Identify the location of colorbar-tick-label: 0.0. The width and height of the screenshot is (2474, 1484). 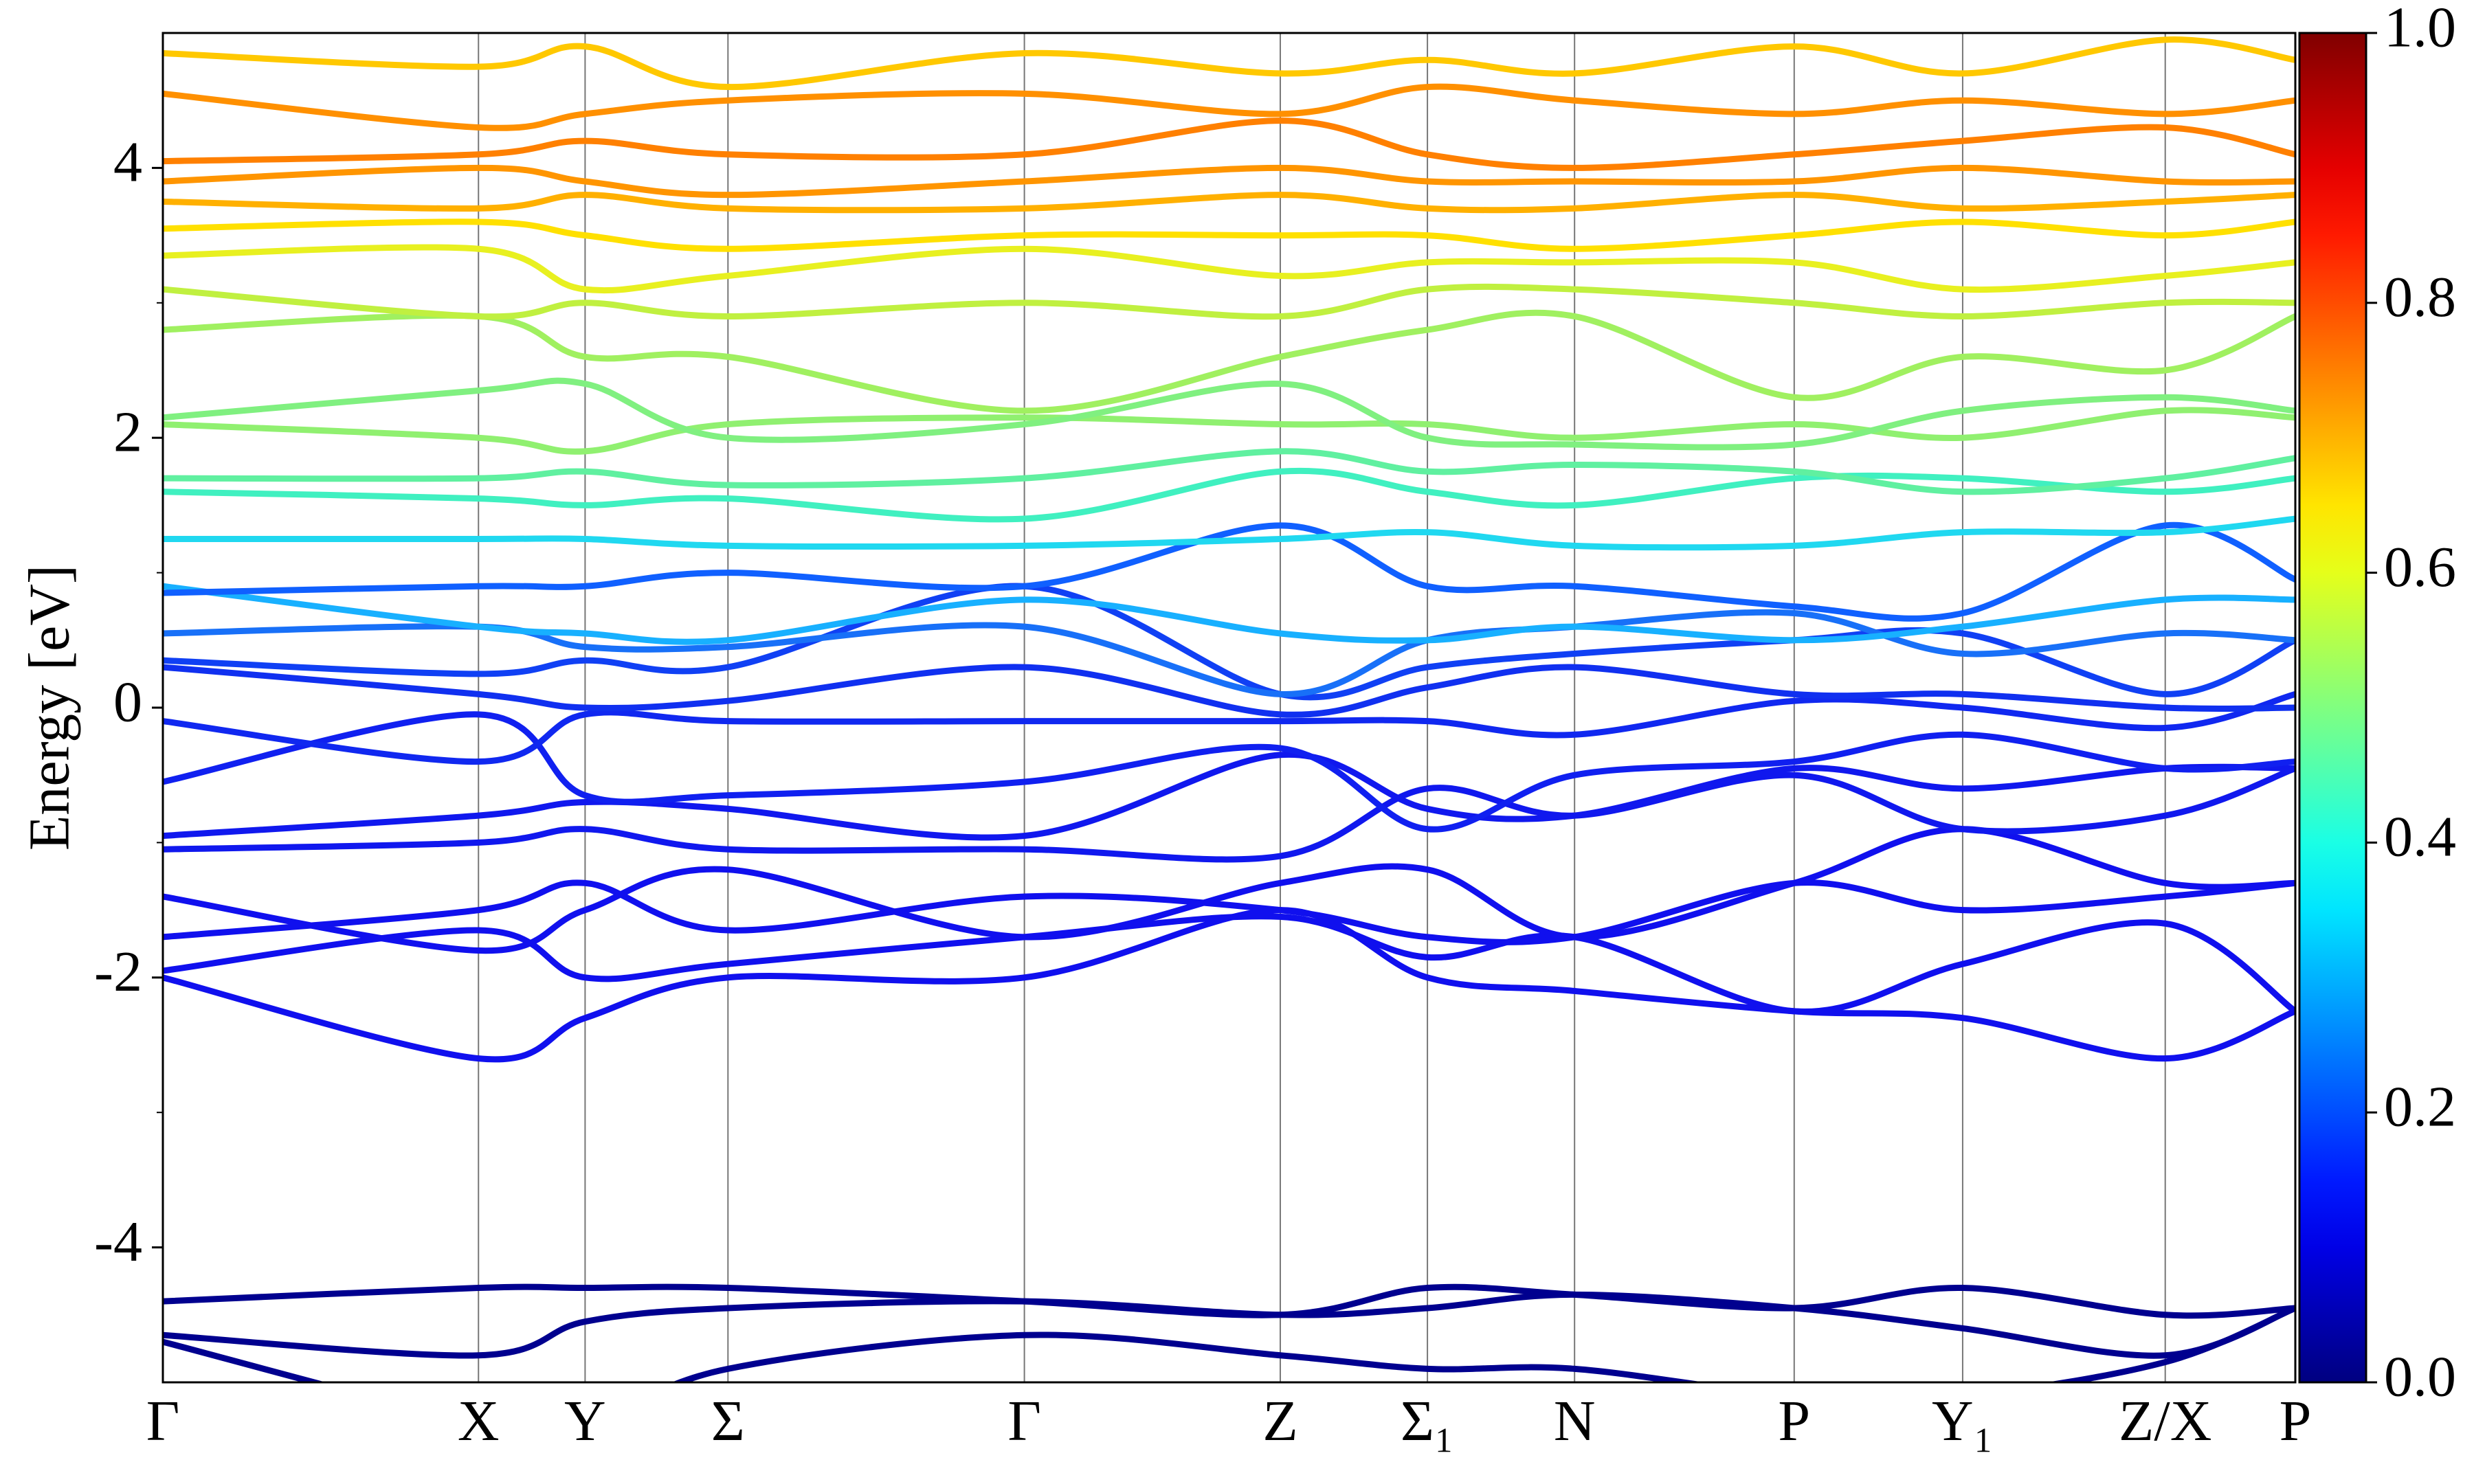
(2420, 1376).